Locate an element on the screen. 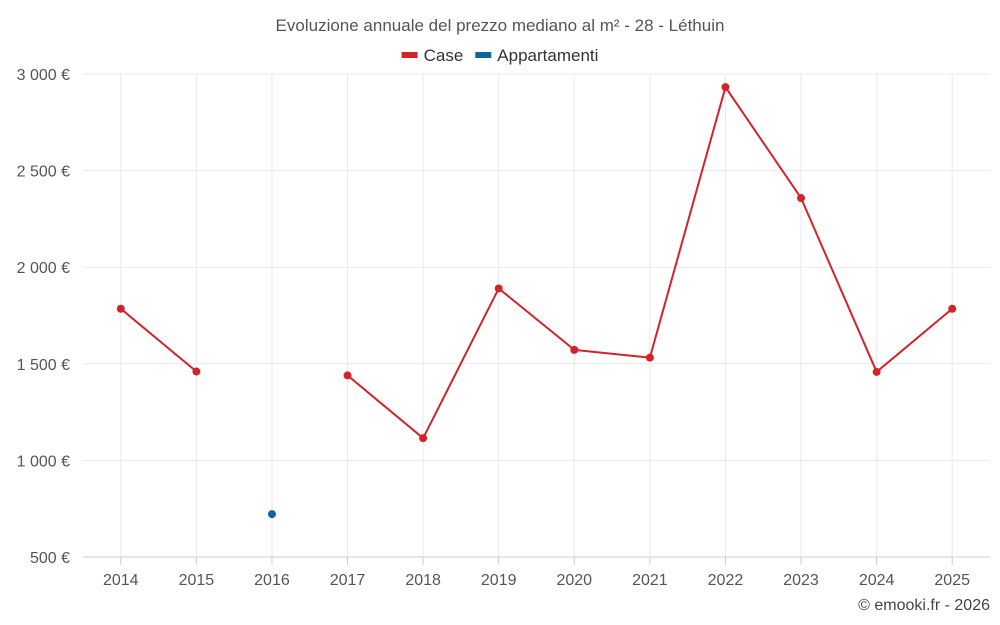 This screenshot has width=1000, height=625. x-tick-label: 2019 is located at coordinates (499, 580).